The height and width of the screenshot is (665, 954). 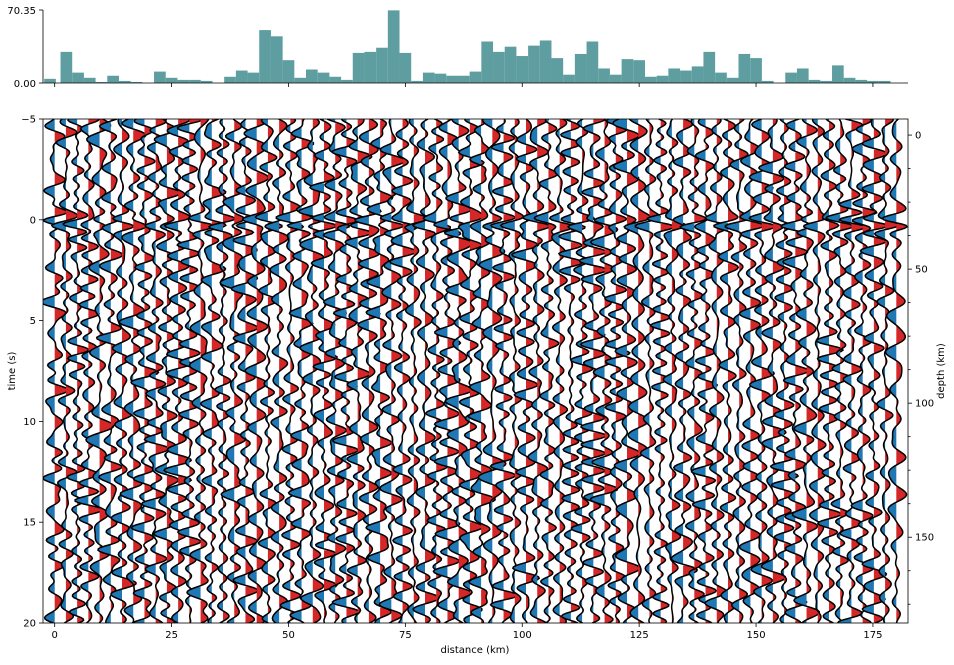 What do you see at coordinates (464, 85) in the screenshot?
I see `histogram-x-ticks` at bounding box center [464, 85].